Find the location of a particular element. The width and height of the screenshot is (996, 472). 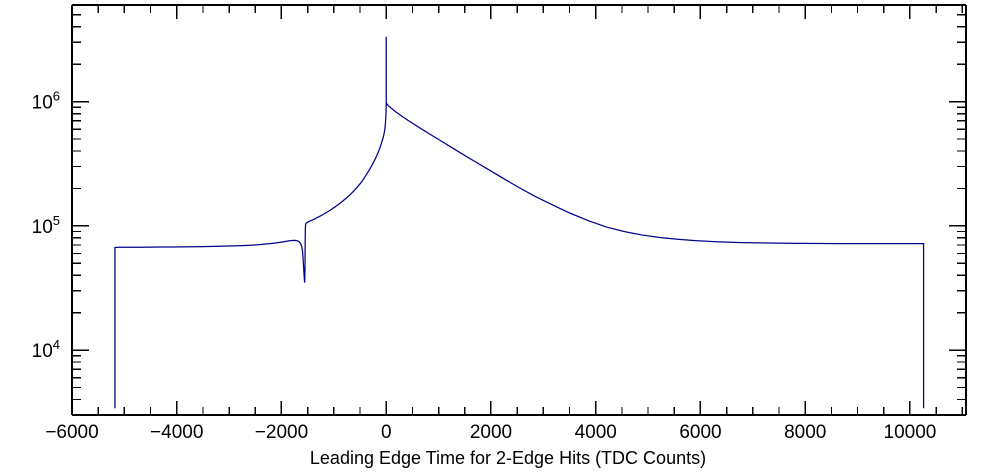

x-tick-label: 10000 is located at coordinates (910, 432).